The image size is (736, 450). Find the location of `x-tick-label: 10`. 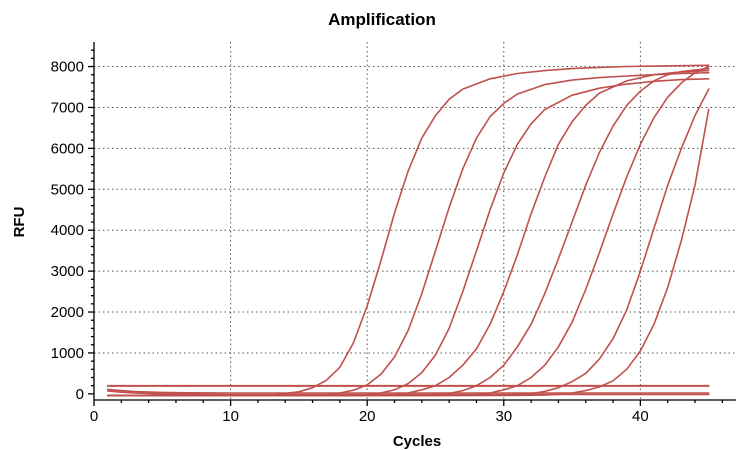

x-tick-label: 10 is located at coordinates (230, 416).